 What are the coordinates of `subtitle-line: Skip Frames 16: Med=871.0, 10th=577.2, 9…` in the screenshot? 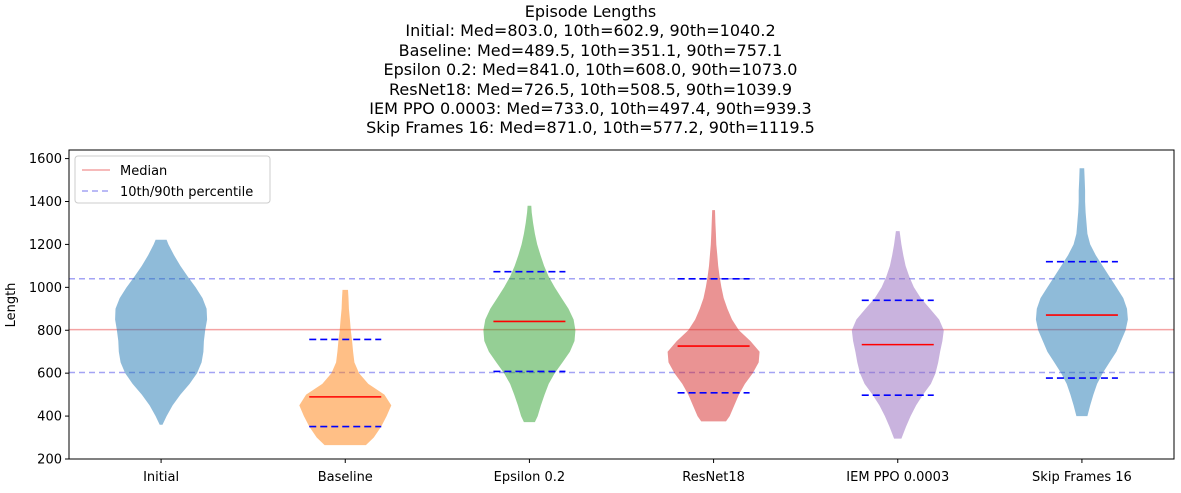 It's located at (590, 128).